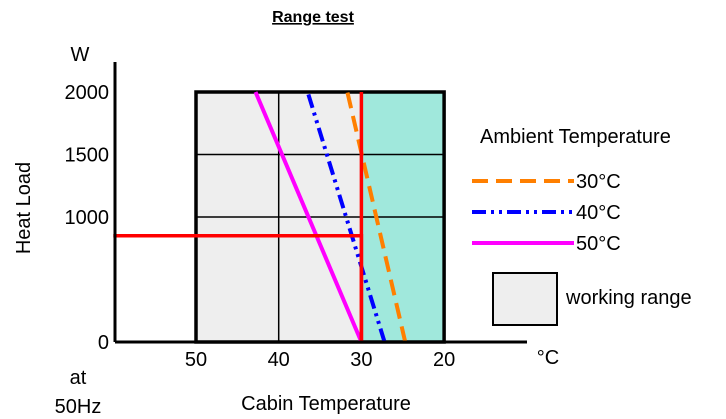 Image resolution: width=726 pixels, height=419 pixels. What do you see at coordinates (548, 358) in the screenshot?
I see `x-axis-unit: °C` at bounding box center [548, 358].